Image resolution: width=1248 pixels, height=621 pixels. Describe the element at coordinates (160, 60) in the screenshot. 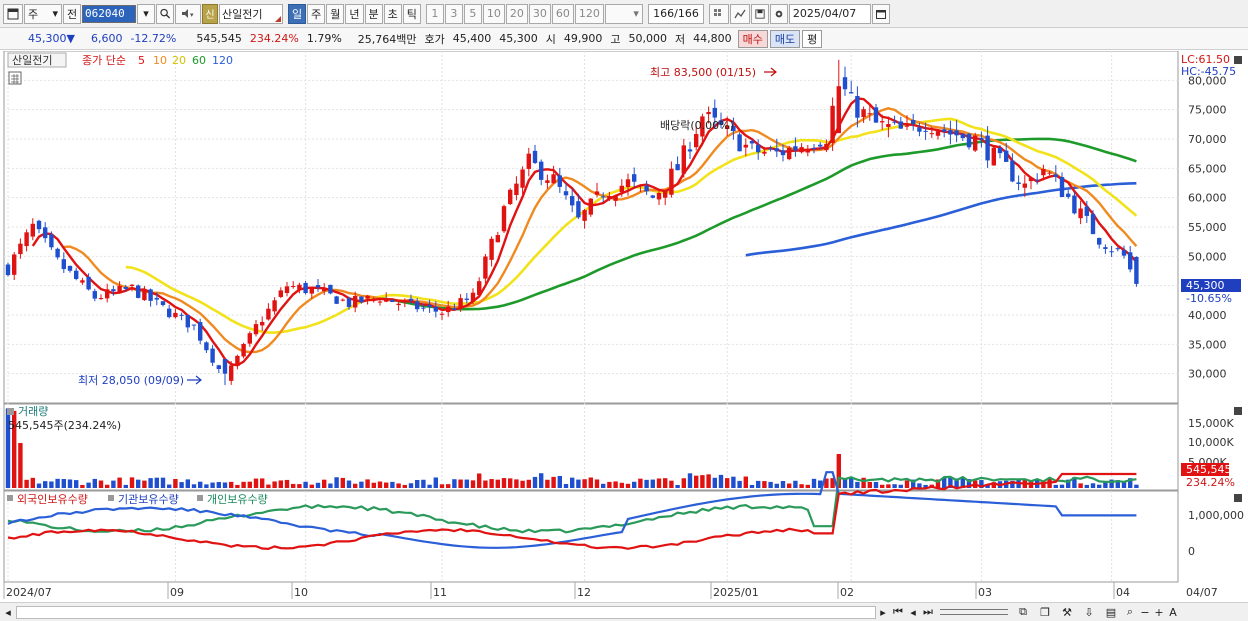

I see `ma-10-label: 10` at that location.